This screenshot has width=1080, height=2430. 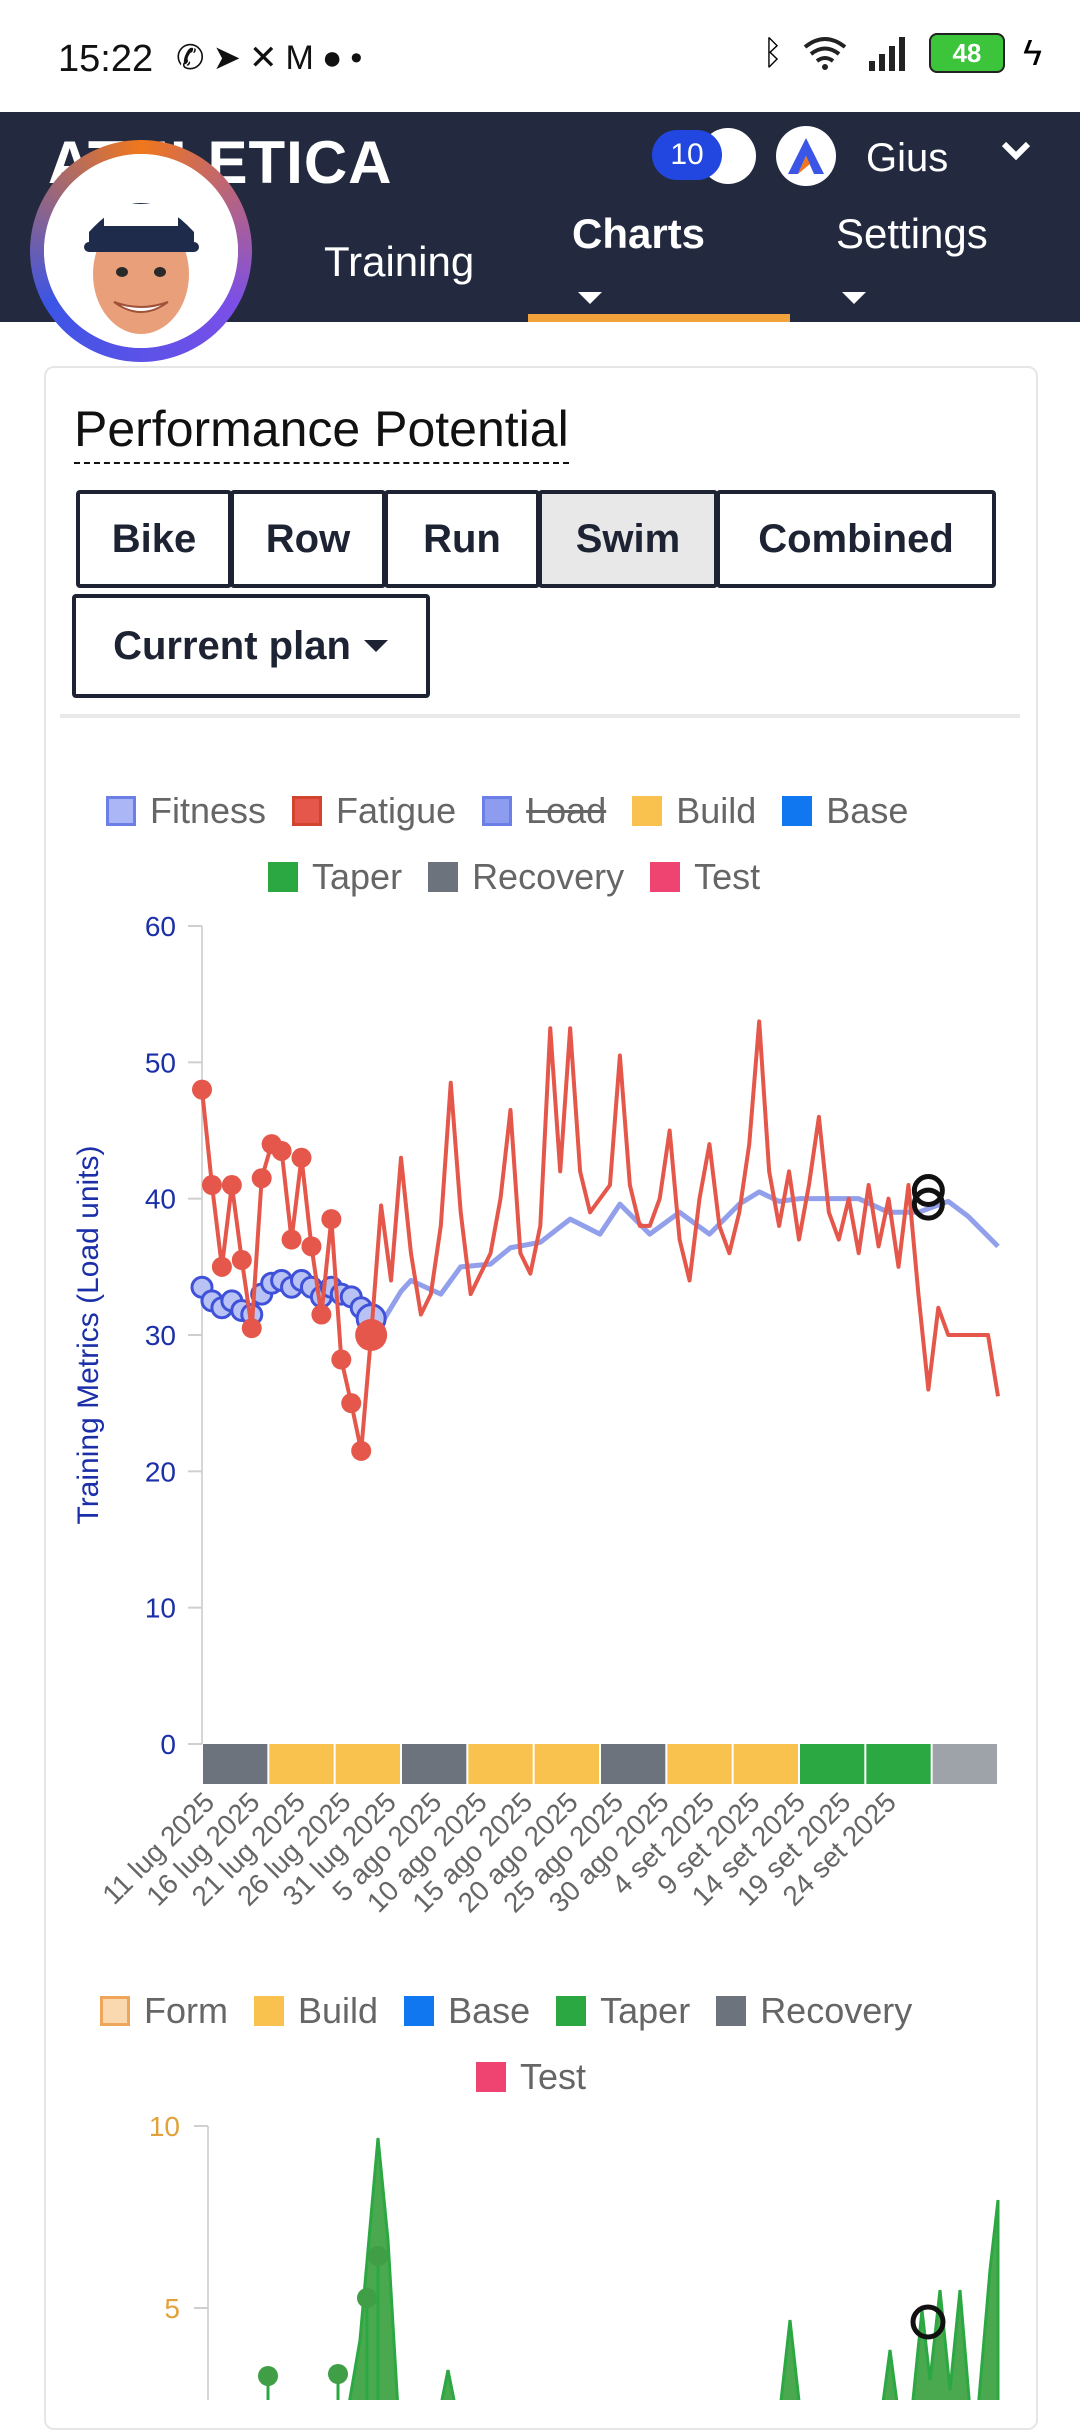 I want to click on legend-label-load: Load, so click(x=566, y=810).